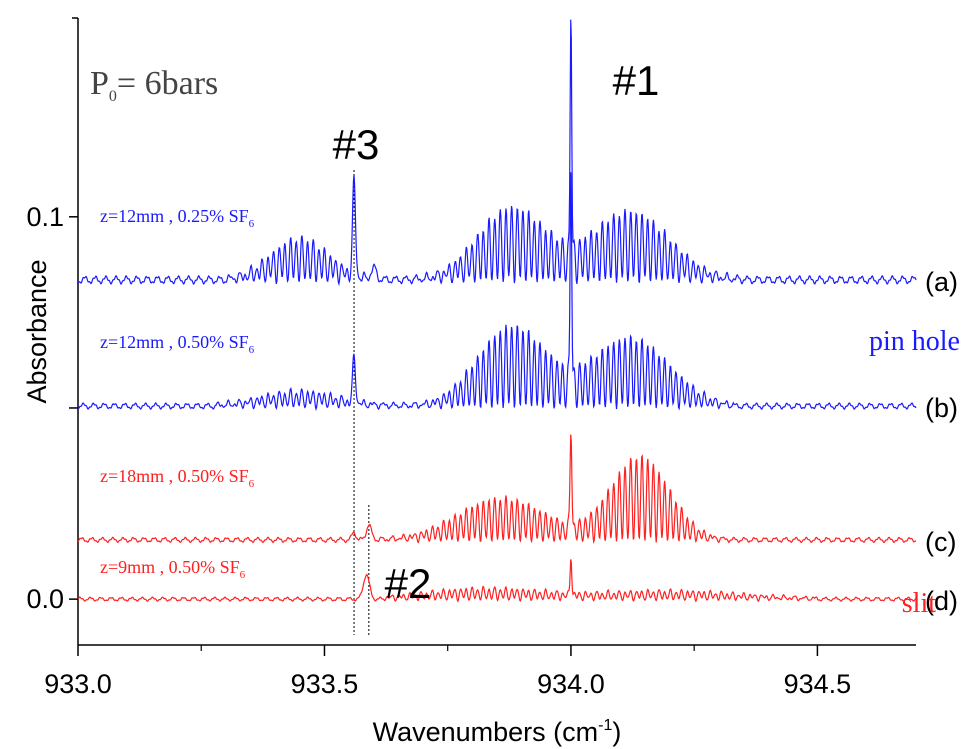  What do you see at coordinates (408, 583) in the screenshot?
I see `peak-label: #2` at bounding box center [408, 583].